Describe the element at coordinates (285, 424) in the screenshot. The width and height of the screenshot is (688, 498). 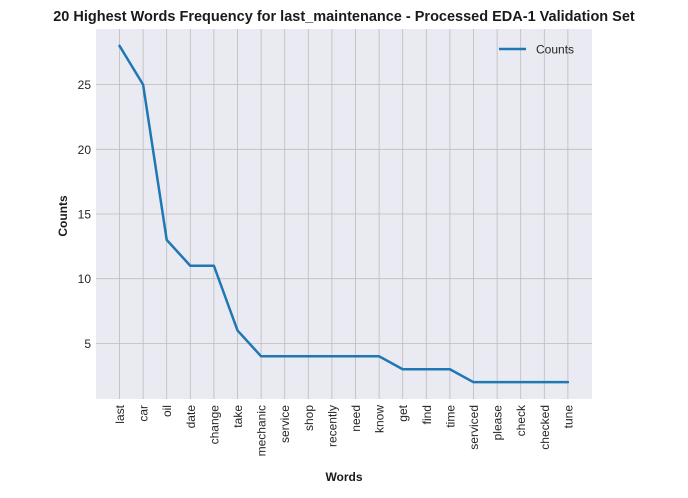
I see `x-tick-label: service` at that location.